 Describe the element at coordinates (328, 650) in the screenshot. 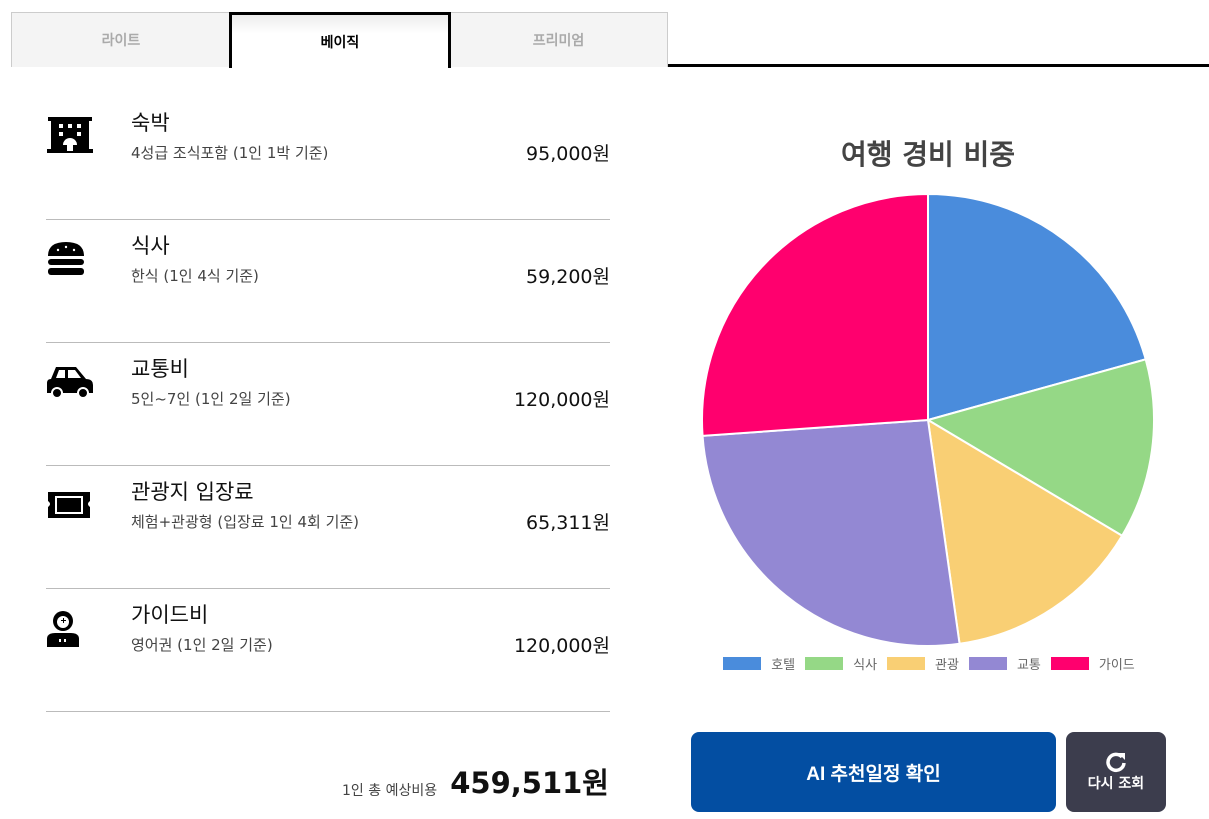

I see `cost-row-guide: 가이드비 영어권 (1인 2일 기준) 120,000원` at that location.